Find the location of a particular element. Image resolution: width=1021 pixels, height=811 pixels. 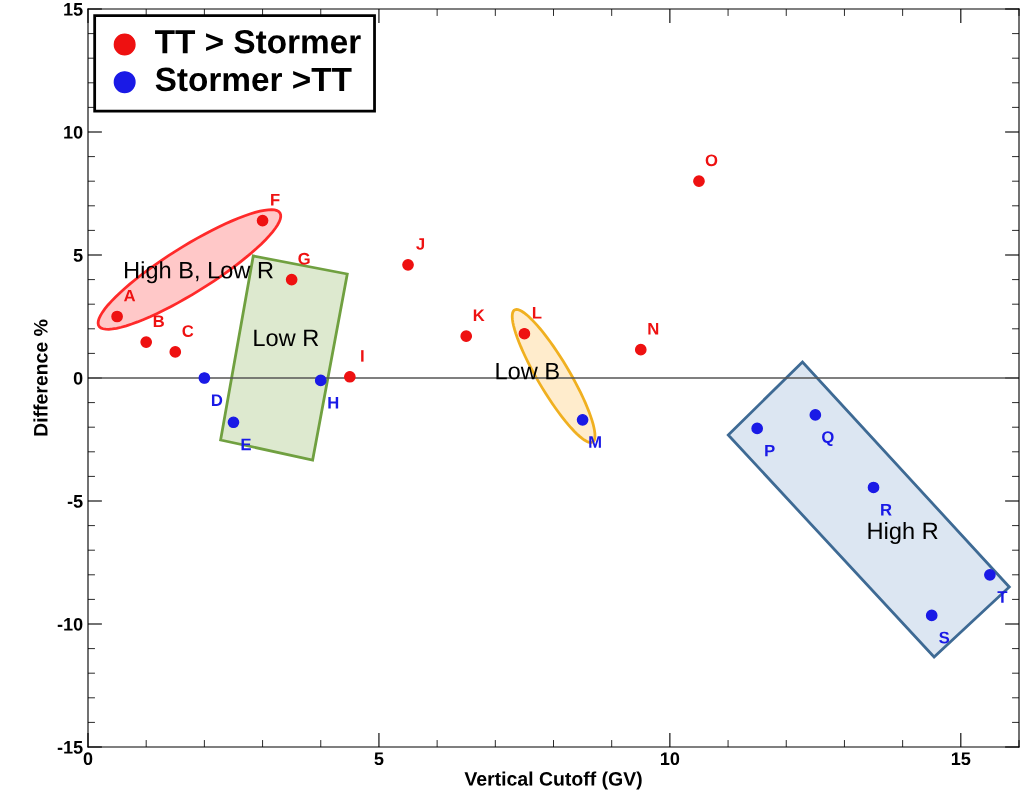

x-axis-title: Vertical Cutoff (GV) is located at coordinates (553, 780).